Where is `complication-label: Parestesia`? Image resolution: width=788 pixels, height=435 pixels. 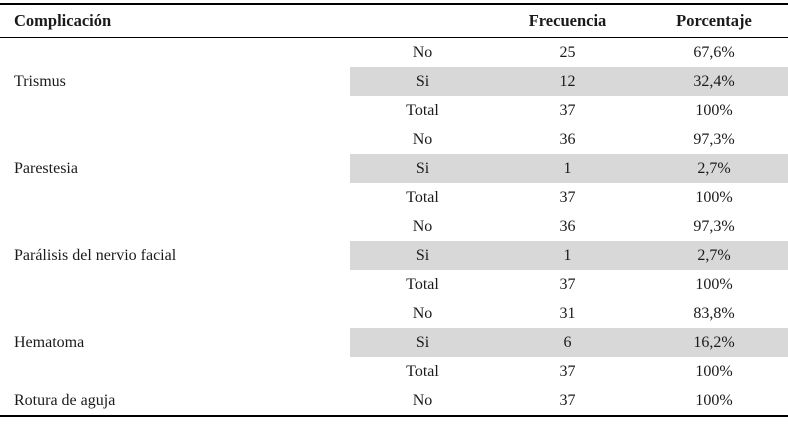
complication-label: Parestesia is located at coordinates (46, 168).